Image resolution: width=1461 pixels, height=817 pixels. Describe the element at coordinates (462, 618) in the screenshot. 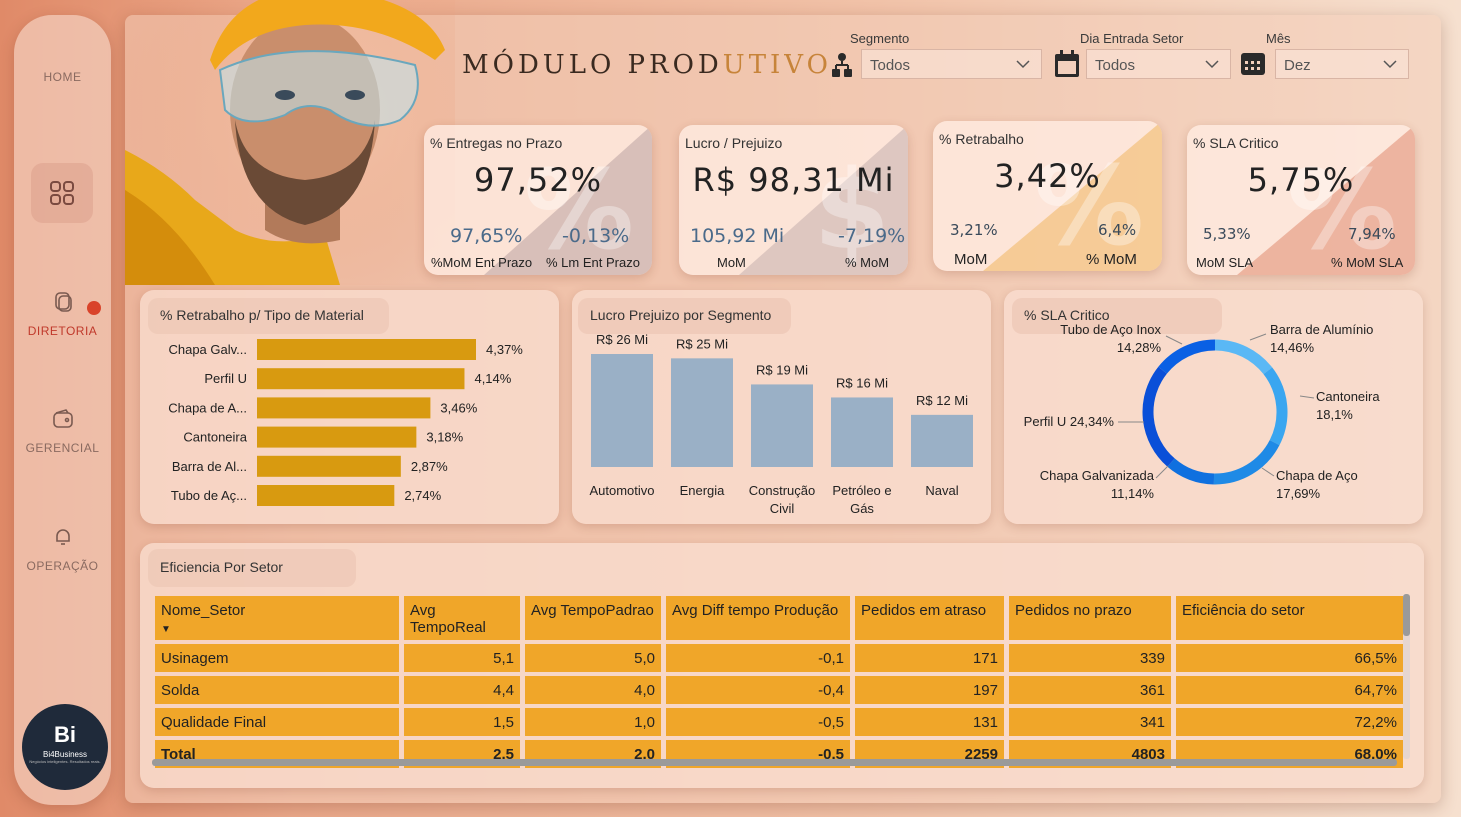

I see `column-header: Avg TempoReal` at that location.